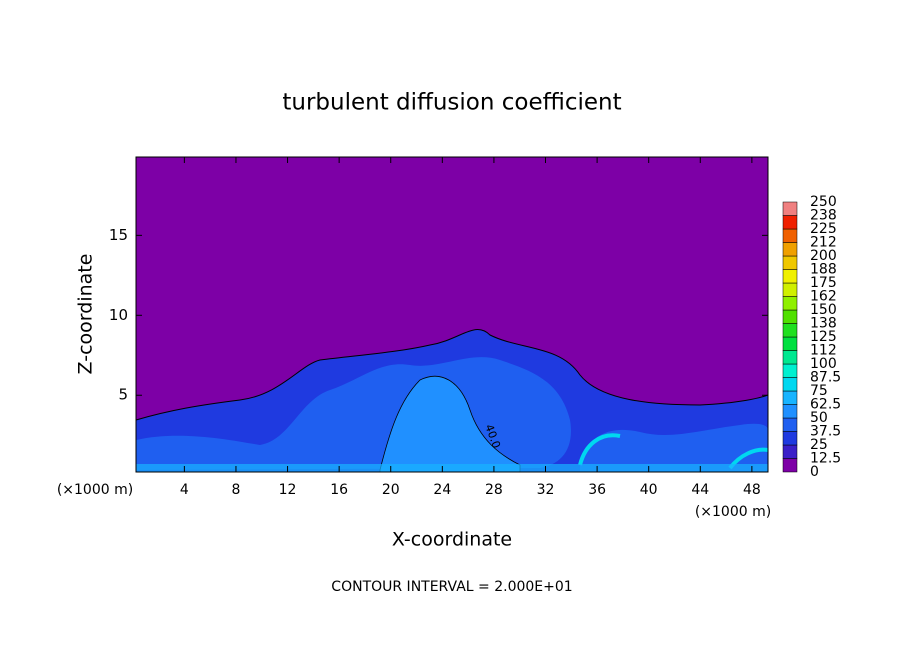  I want to click on y-axis-title: Z-coordinate, so click(86, 314).